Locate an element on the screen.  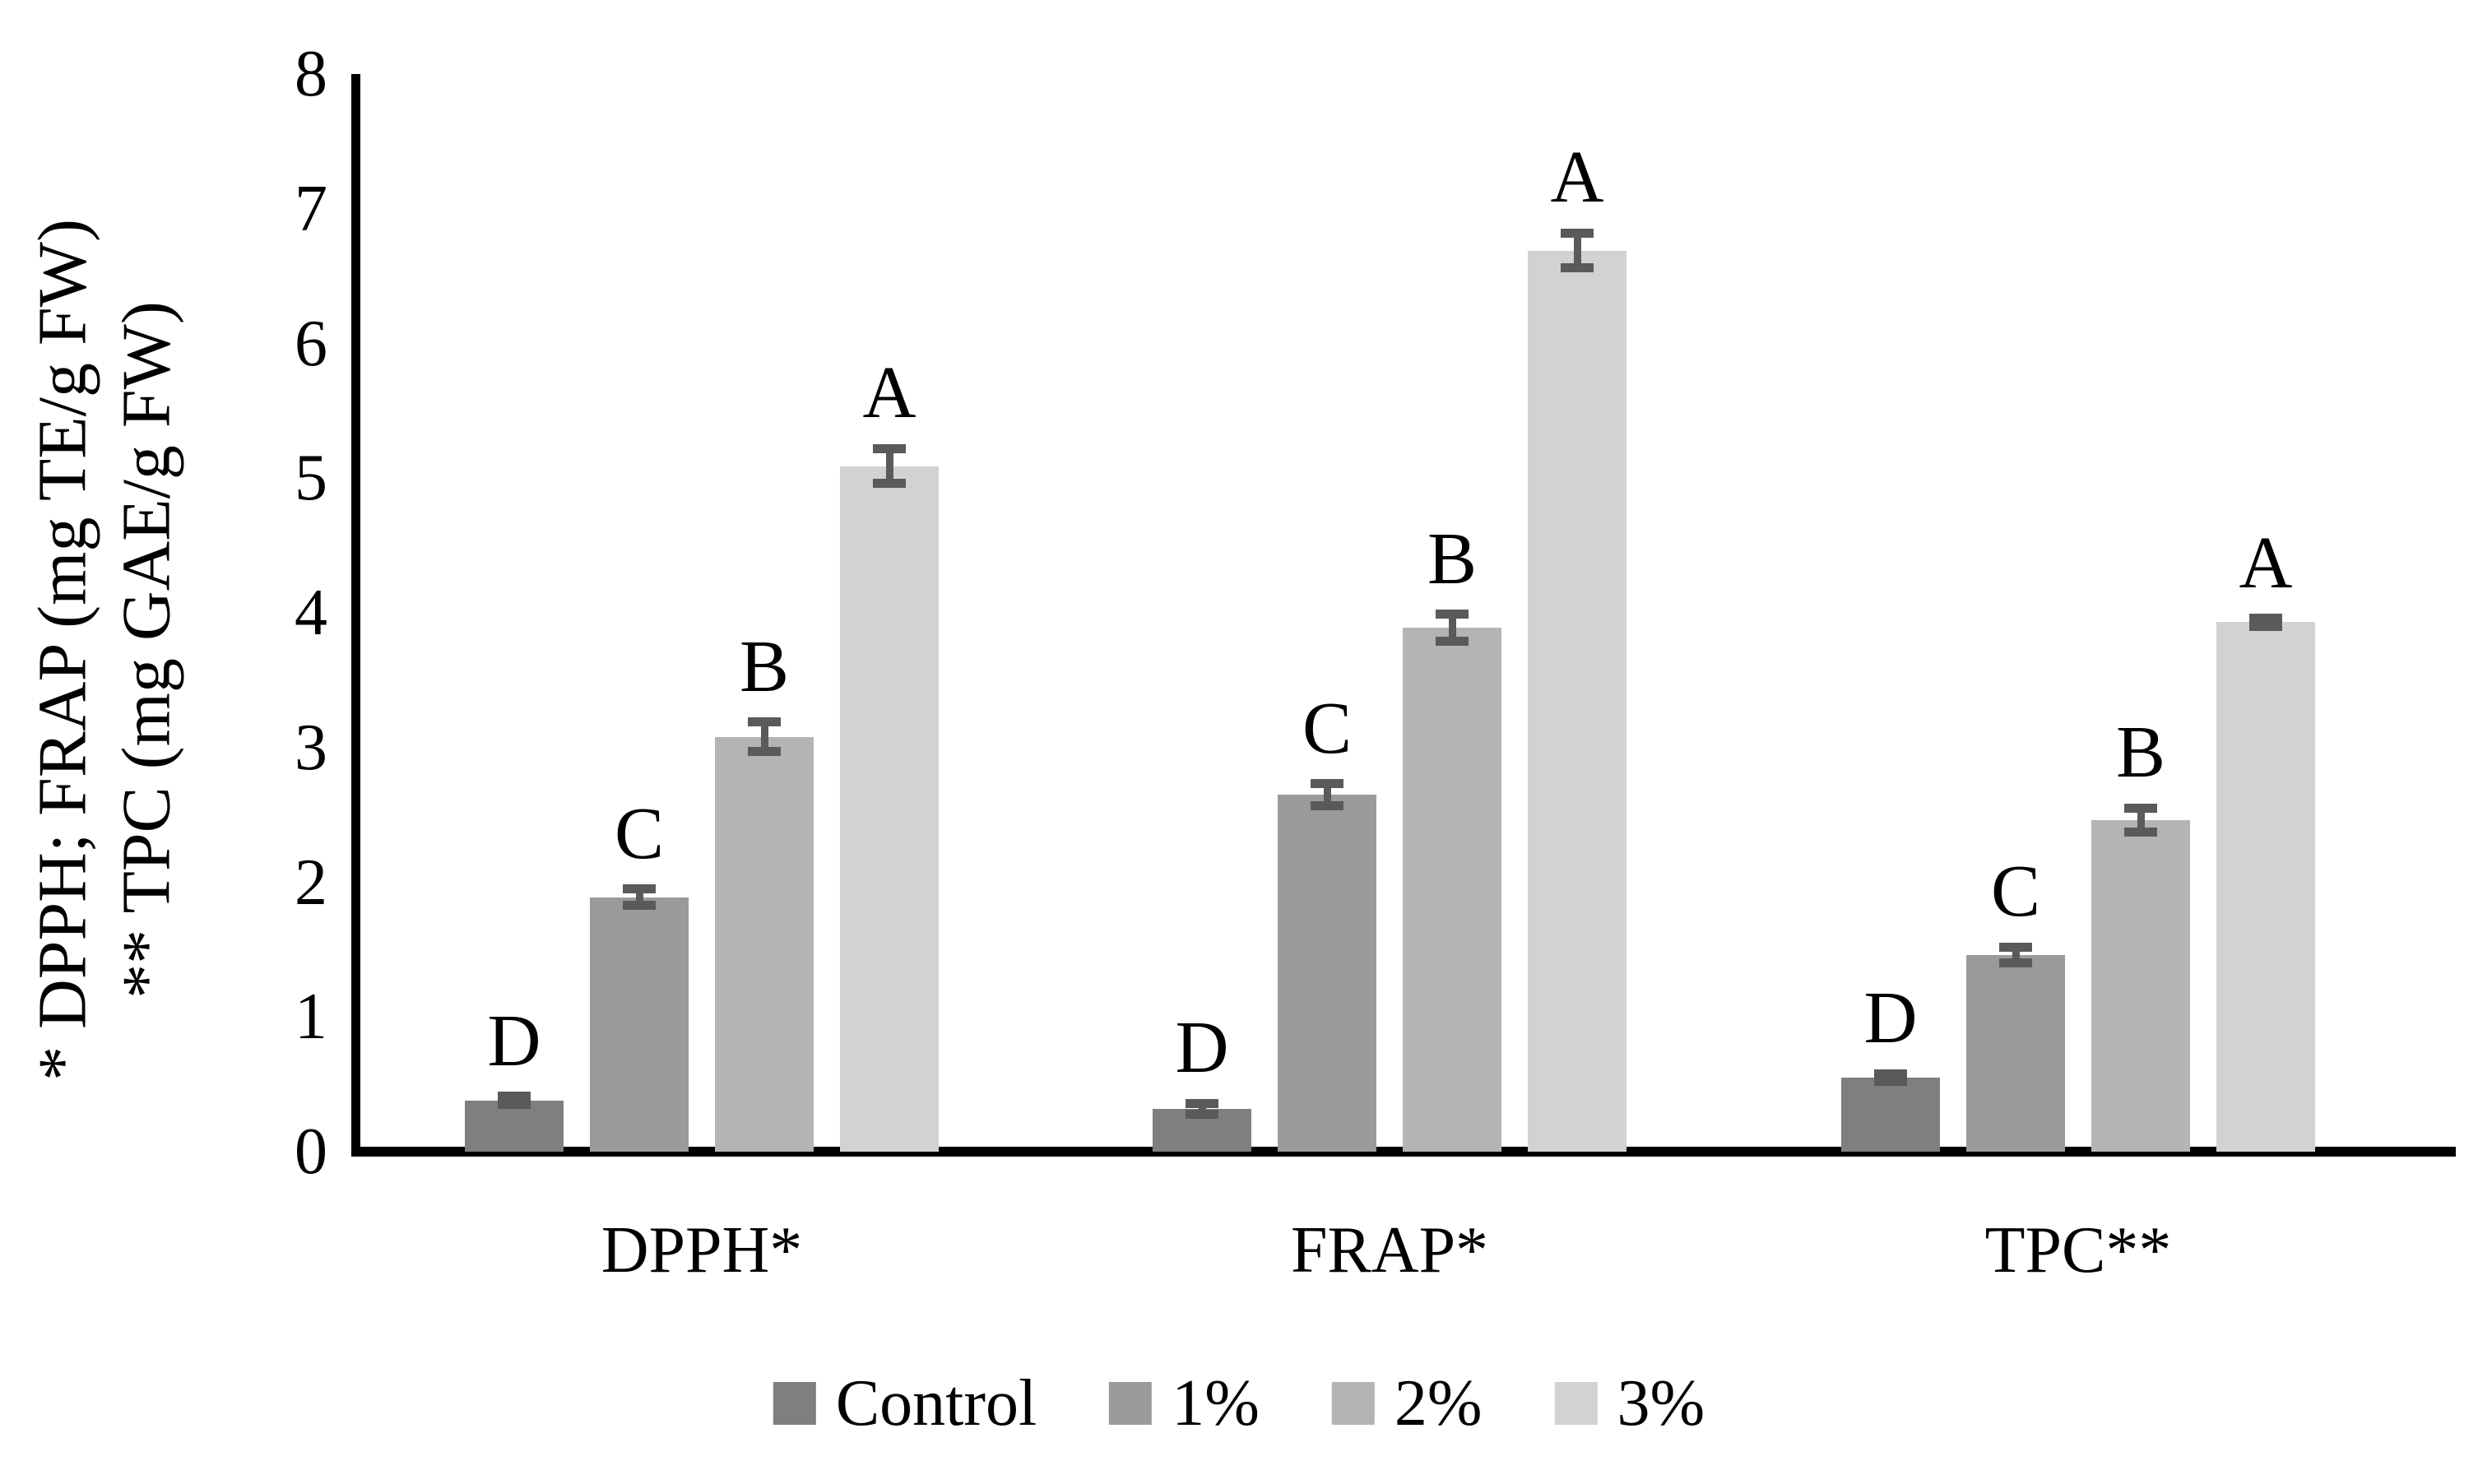
y-axis-title-line2: ** TPC (mg GAE/g FW) is located at coordinates (147, 650).